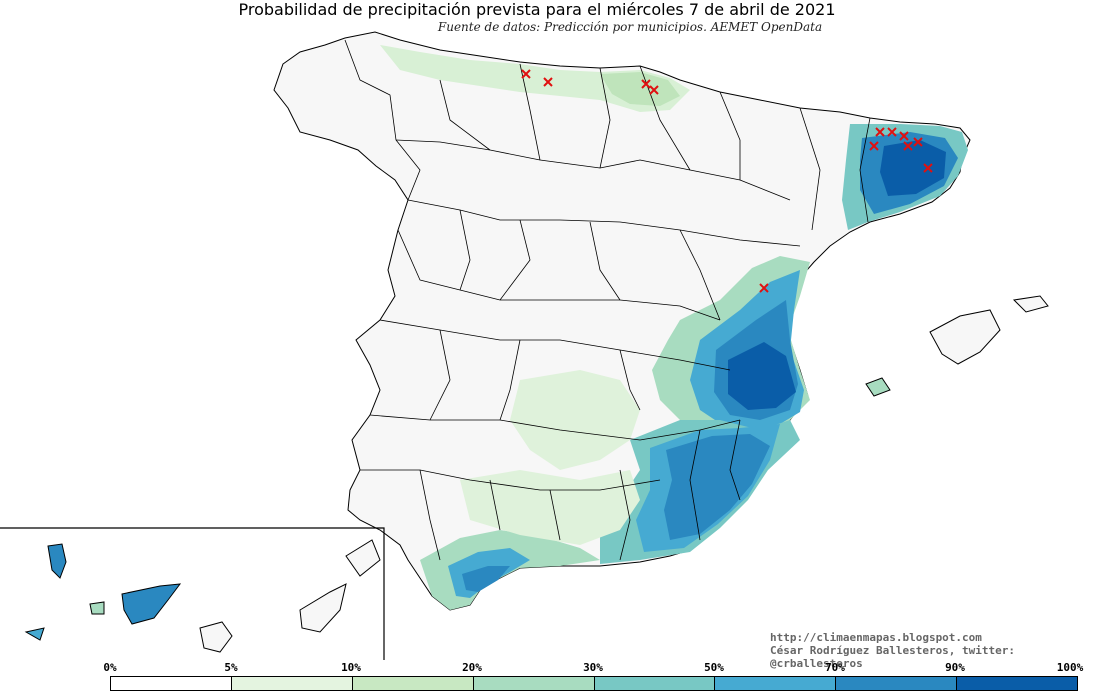 Image resolution: width=1098 pixels, height=696 pixels. Describe the element at coordinates (714, 667) in the screenshot. I see `legend-tick: 50%` at that location.